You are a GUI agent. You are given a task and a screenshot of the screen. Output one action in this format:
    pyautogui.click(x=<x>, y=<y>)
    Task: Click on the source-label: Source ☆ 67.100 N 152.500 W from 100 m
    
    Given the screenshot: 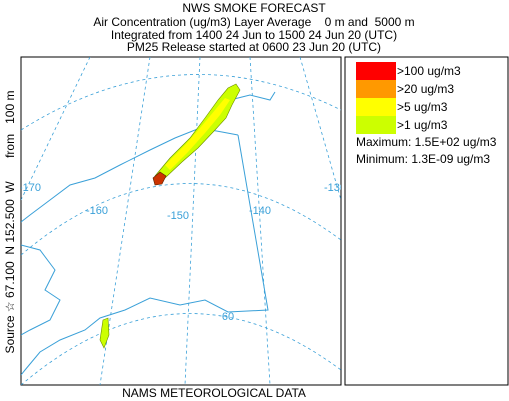 What is the action you would take?
    pyautogui.click(x=10, y=222)
    